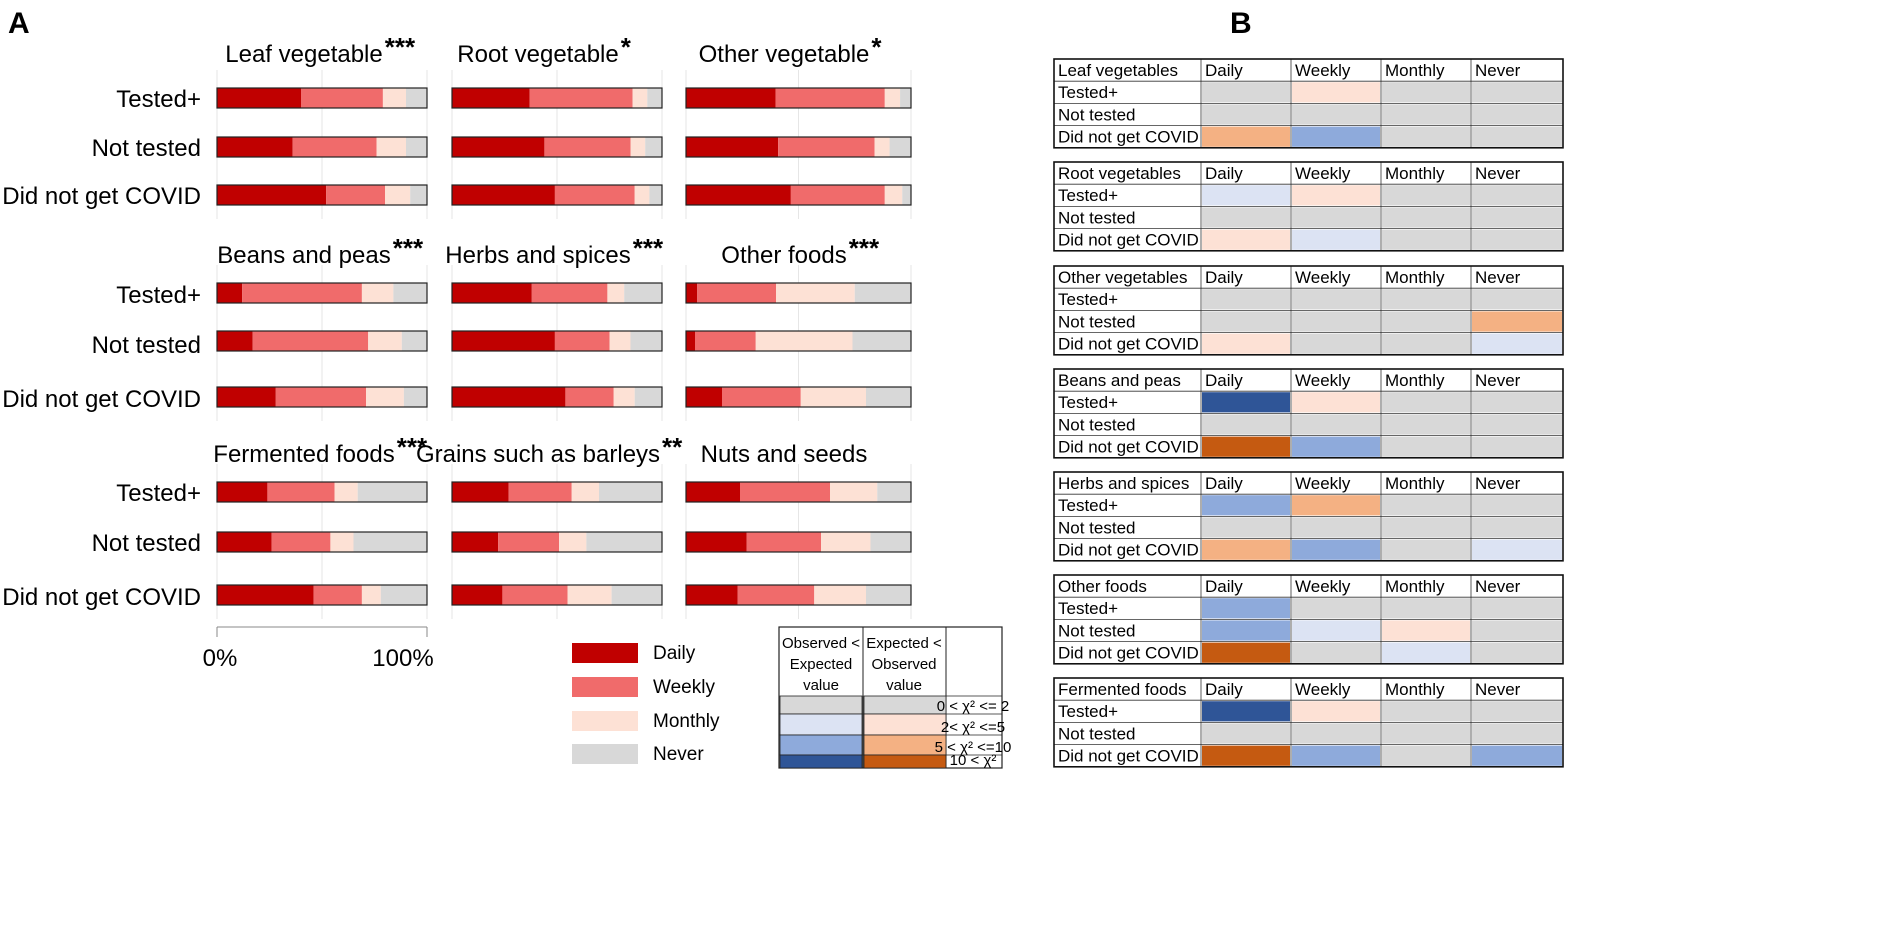 The height and width of the screenshot is (948, 1902). I want to click on table-title: Root vegetables, so click(1119, 173).